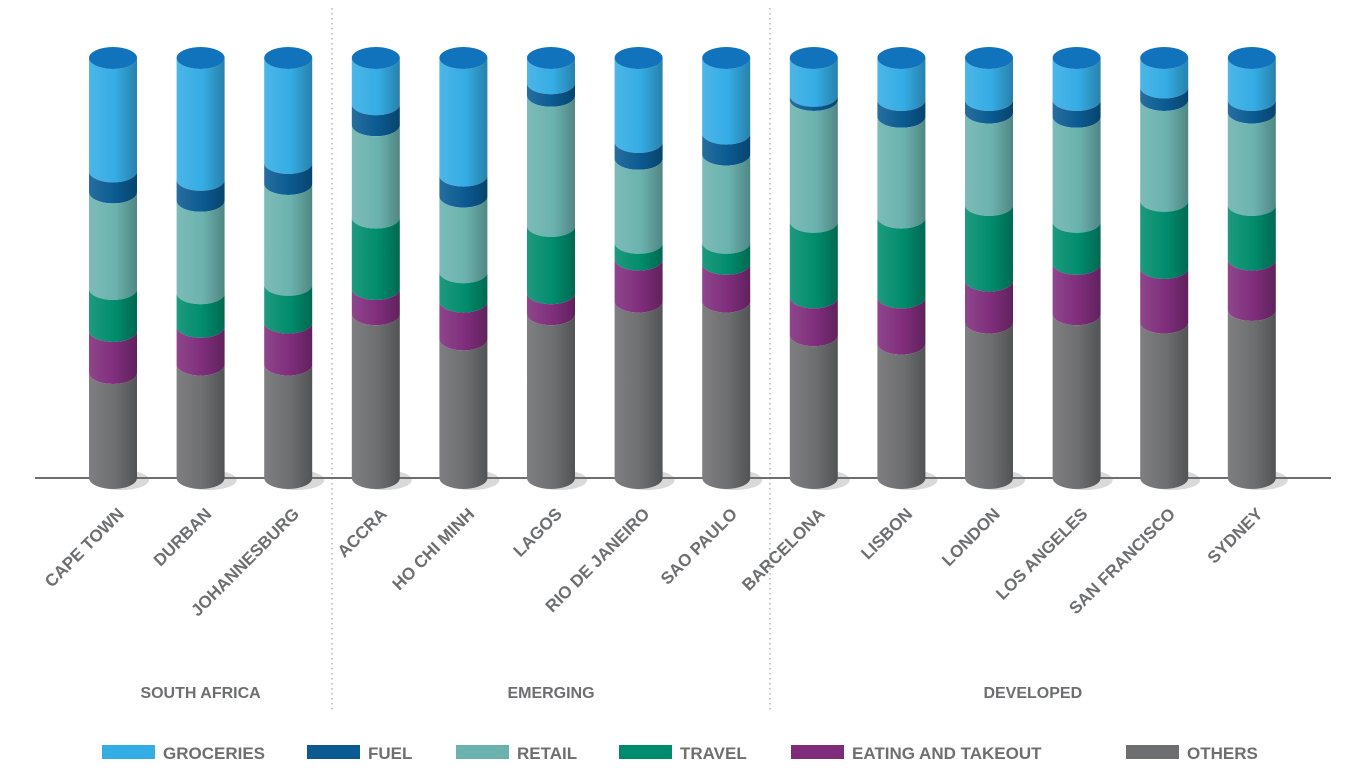 The width and height of the screenshot is (1351, 773). Describe the element at coordinates (683, 753) in the screenshot. I see `legend-item-travel: TRAVEL` at that location.